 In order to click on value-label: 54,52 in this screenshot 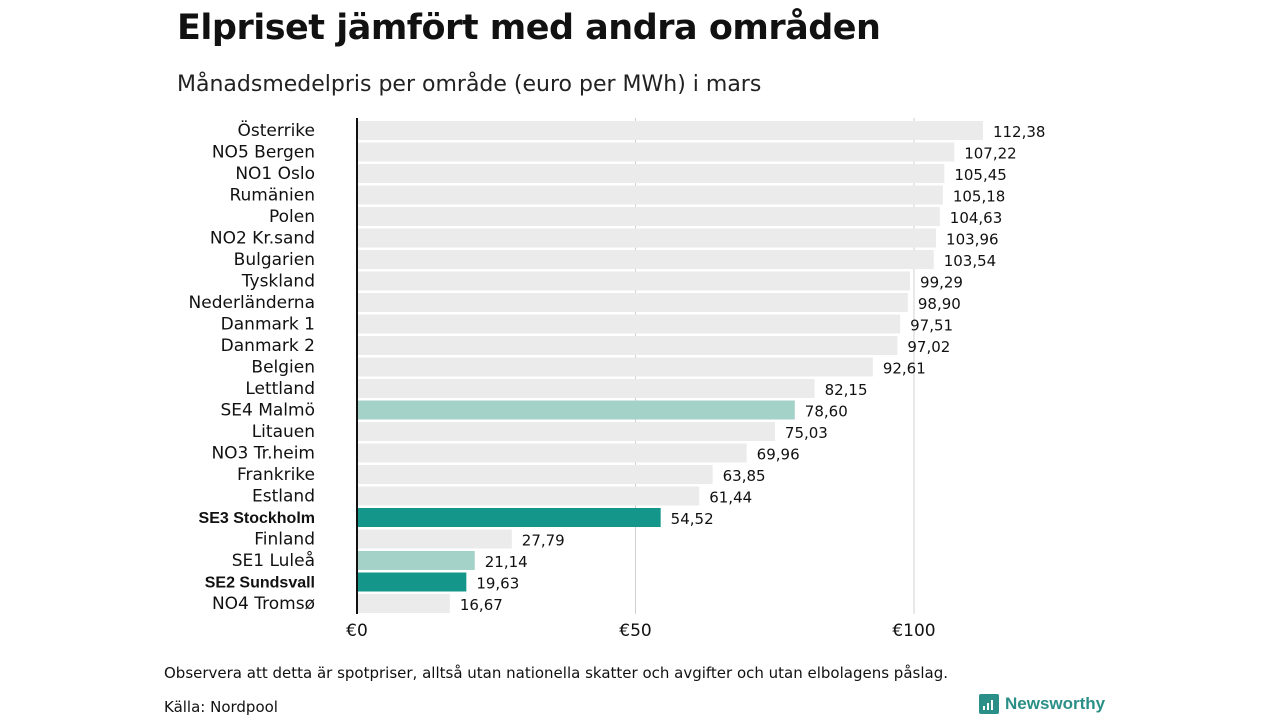, I will do `click(692, 519)`.